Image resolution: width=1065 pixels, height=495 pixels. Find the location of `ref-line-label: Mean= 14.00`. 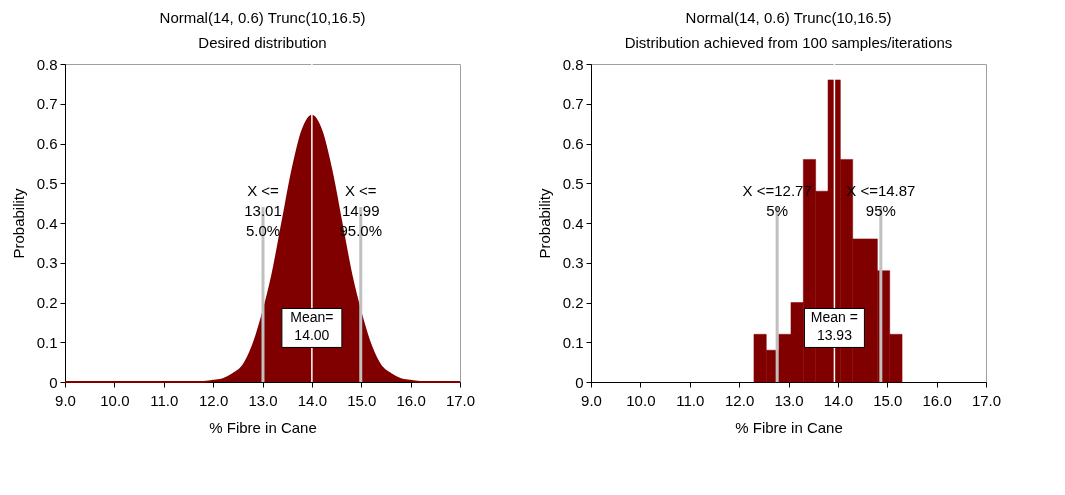

ref-line-label: Mean= 14.00 is located at coordinates (312, 325).